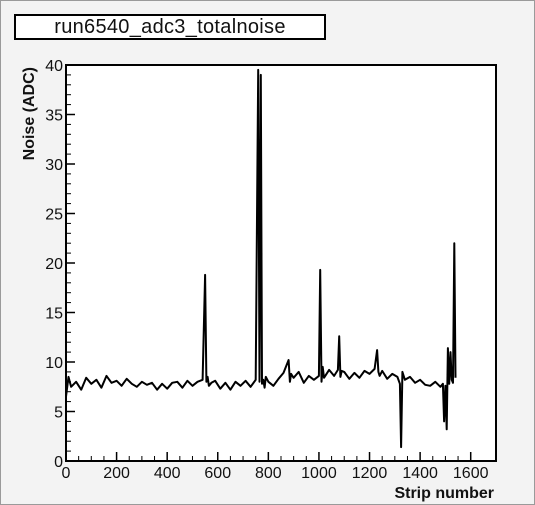  I want to click on x-tick-label: 200, so click(116, 473).